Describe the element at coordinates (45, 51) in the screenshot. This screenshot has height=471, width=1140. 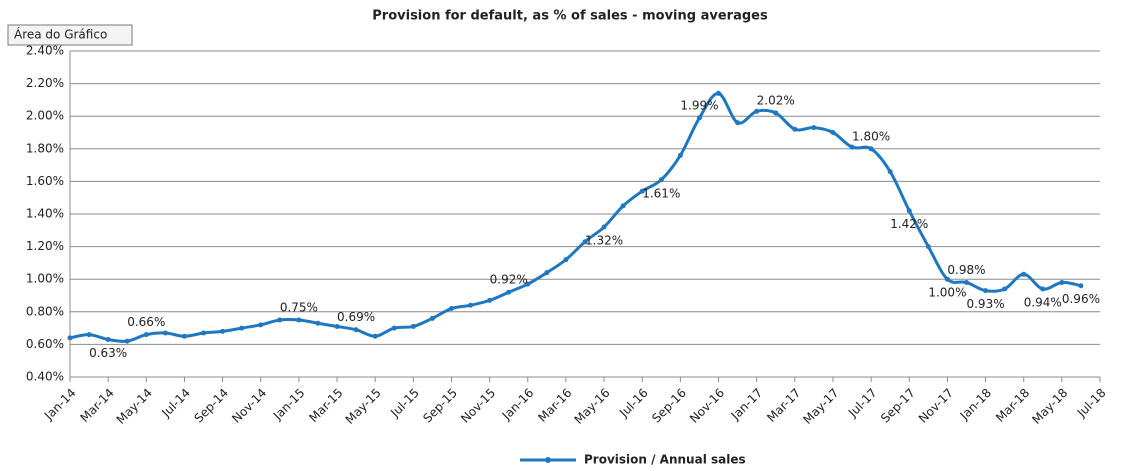
I see `y-tick-label: 2.40%` at that location.